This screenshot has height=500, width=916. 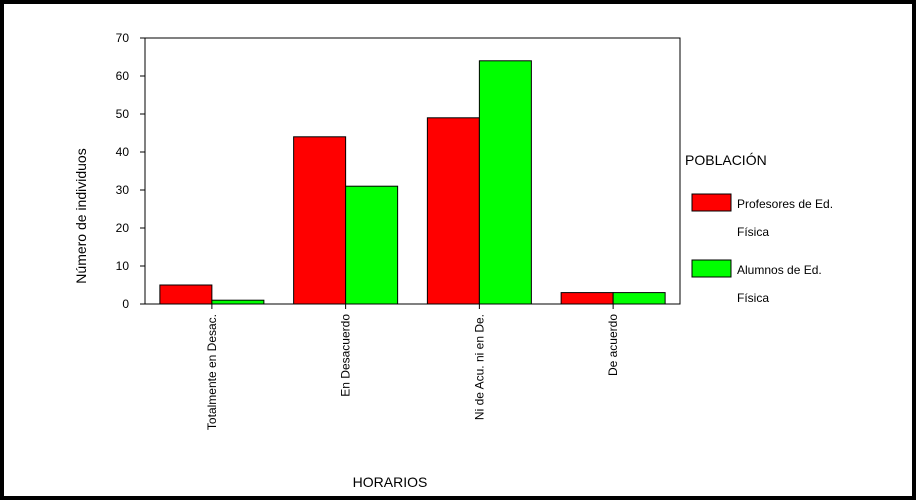 What do you see at coordinates (390, 482) in the screenshot?
I see `x-axis-label: HORARIOS` at bounding box center [390, 482].